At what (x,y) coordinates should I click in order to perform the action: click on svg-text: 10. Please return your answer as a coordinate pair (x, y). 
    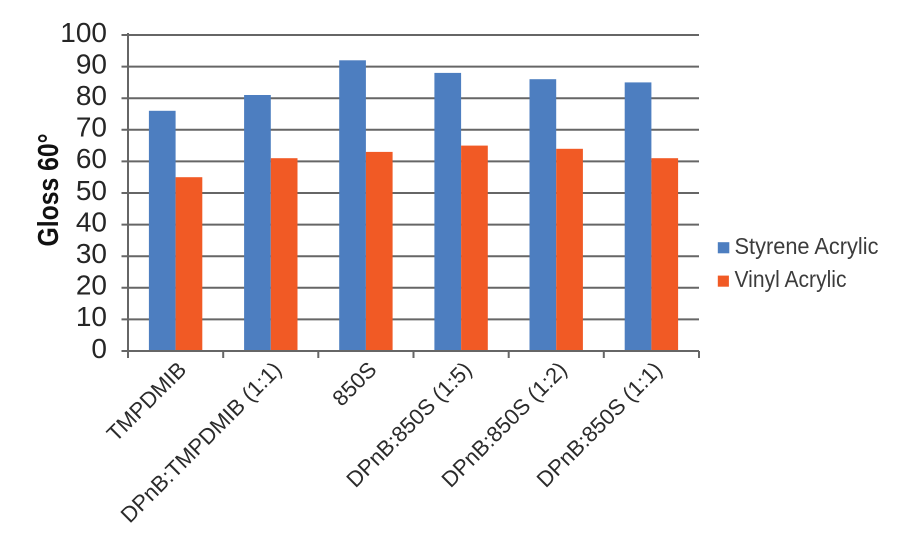
    Looking at the image, I should click on (91, 316).